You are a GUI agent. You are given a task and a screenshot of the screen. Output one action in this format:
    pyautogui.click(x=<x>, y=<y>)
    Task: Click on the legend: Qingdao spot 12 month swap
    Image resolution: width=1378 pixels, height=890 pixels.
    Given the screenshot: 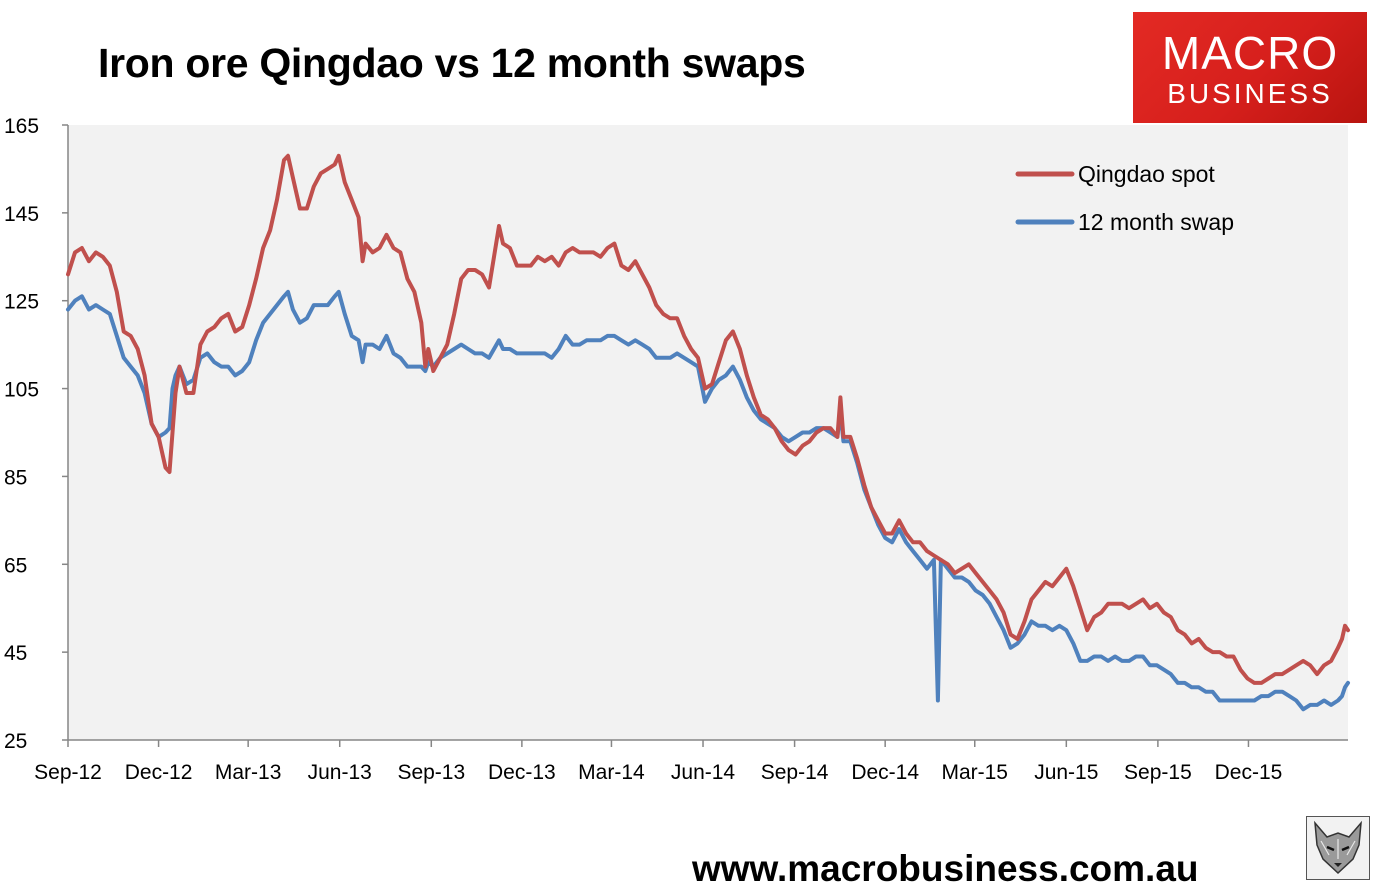 What is the action you would take?
    pyautogui.click(x=1124, y=198)
    